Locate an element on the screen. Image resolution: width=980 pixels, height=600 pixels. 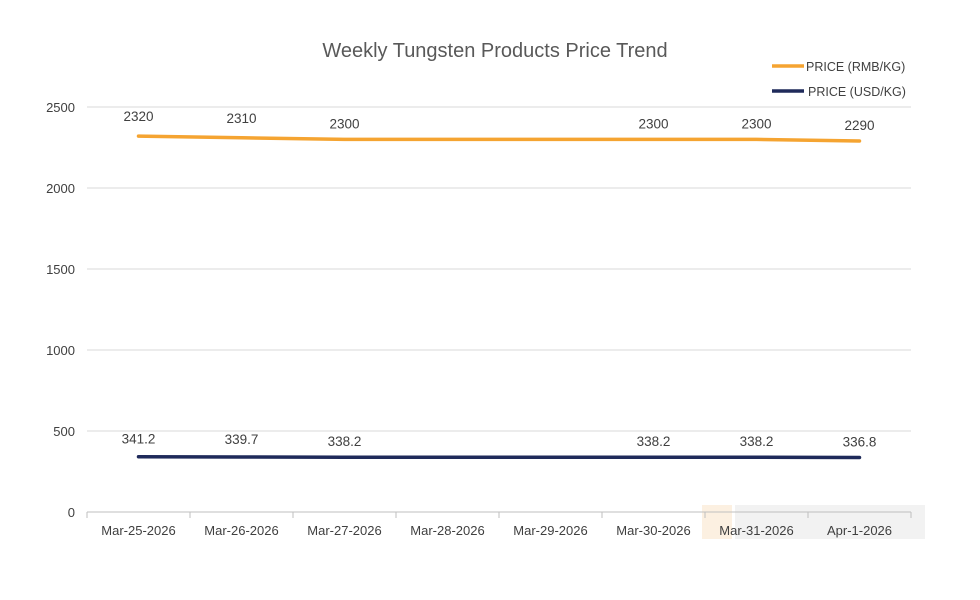
y-tick-label: 1000 is located at coordinates (60, 350).